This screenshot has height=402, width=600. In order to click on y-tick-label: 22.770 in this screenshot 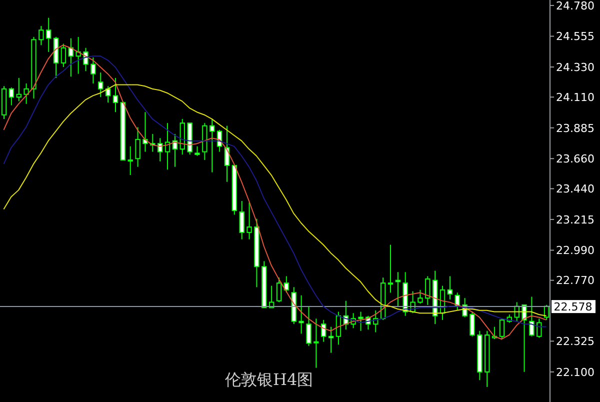, I will do `click(575, 281)`.